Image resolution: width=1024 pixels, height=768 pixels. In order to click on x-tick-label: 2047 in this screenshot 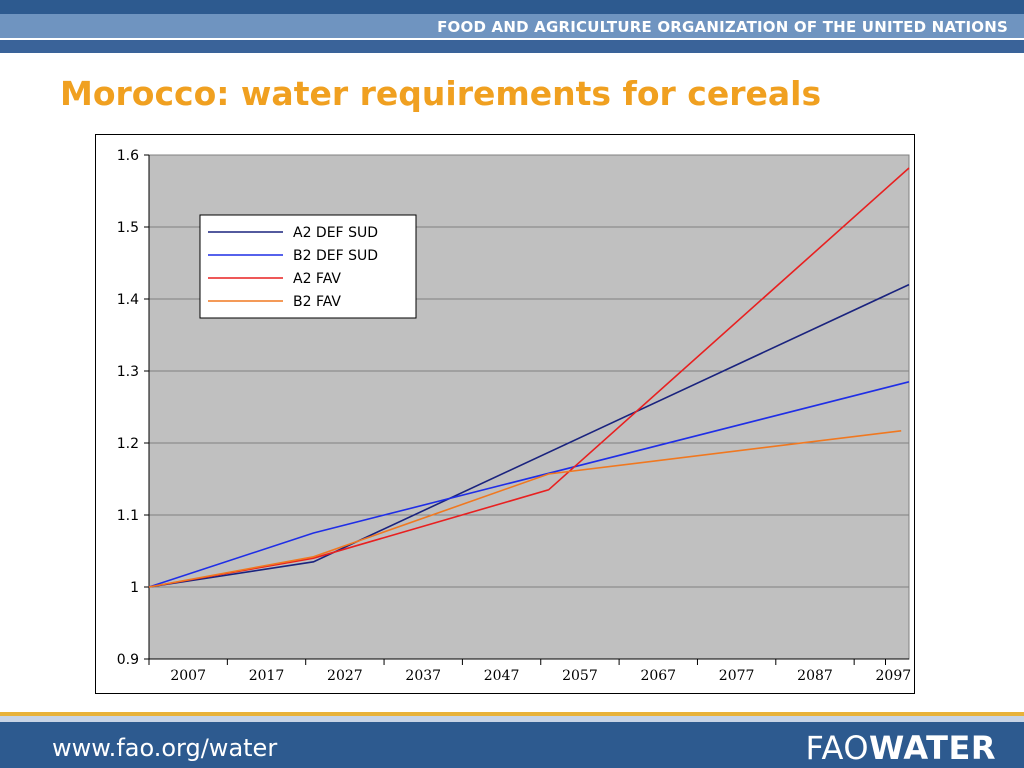, I will do `click(502, 676)`.